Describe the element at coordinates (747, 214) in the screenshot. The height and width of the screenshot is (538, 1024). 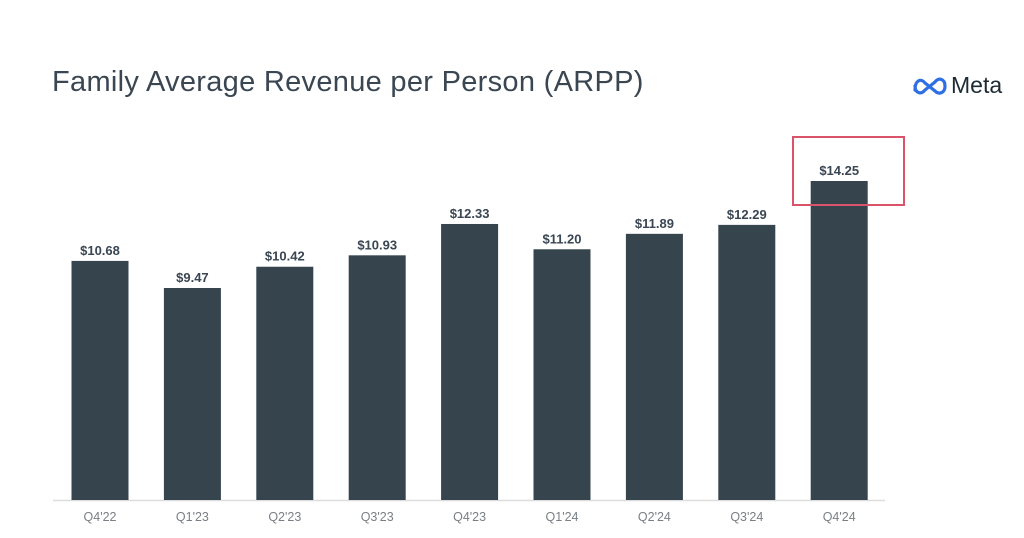
I see `data-label: $12.29` at that location.